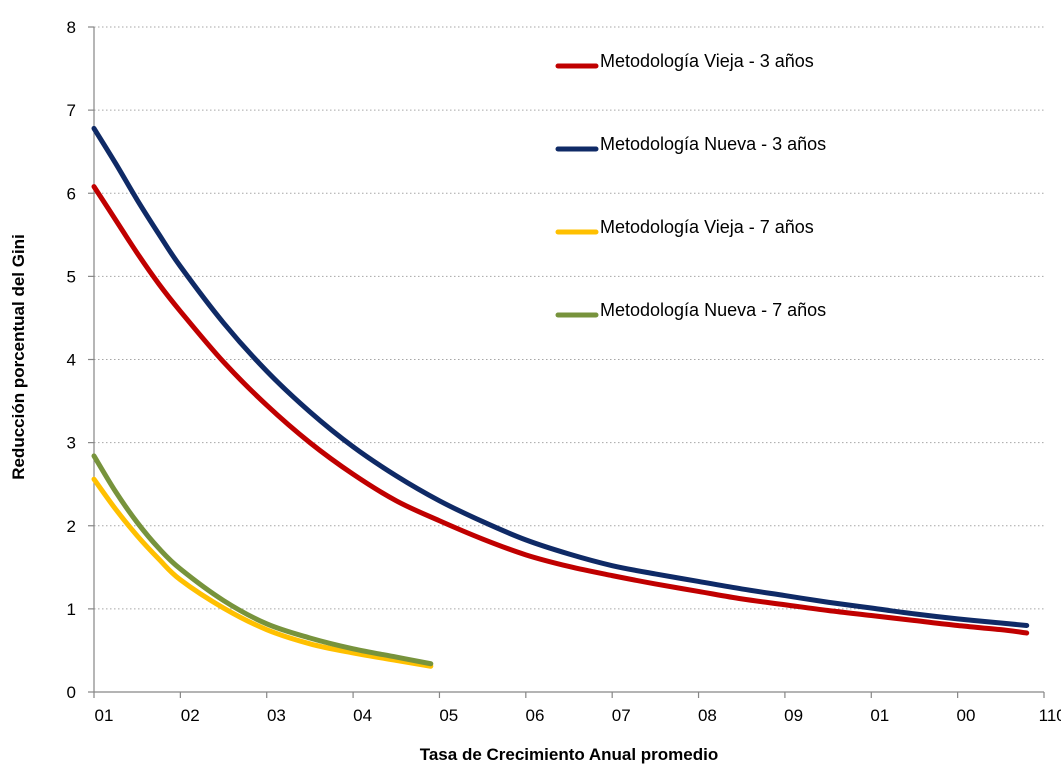 The height and width of the screenshot is (776, 1061). Describe the element at coordinates (707, 715) in the screenshot. I see `x-tick-label-7: 08` at that location.